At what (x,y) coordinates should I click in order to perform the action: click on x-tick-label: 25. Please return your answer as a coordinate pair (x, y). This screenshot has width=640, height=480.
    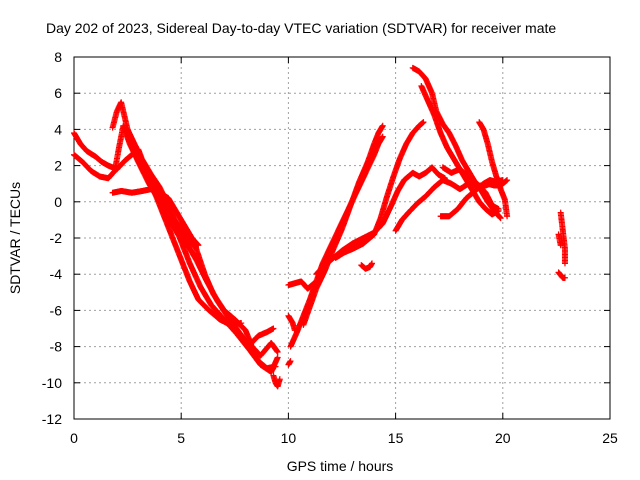
    Looking at the image, I should click on (610, 438).